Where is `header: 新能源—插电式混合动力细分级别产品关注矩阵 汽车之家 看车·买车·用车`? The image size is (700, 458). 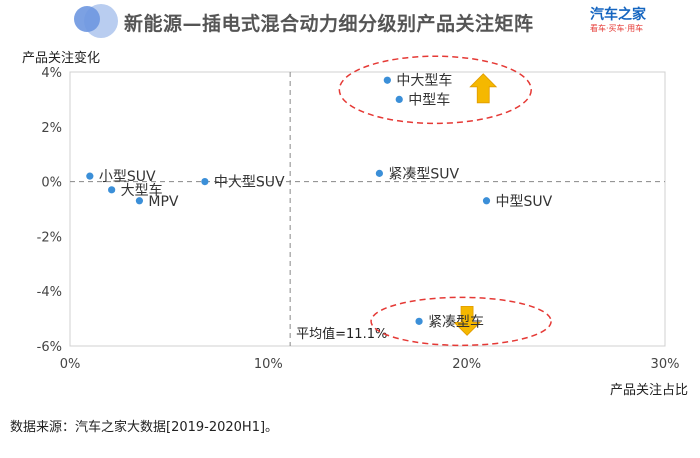 header: 新能源—插电式混合动力细分级别产品关注矩阵 汽车之家 看车·买车·用车 is located at coordinates (350, 23).